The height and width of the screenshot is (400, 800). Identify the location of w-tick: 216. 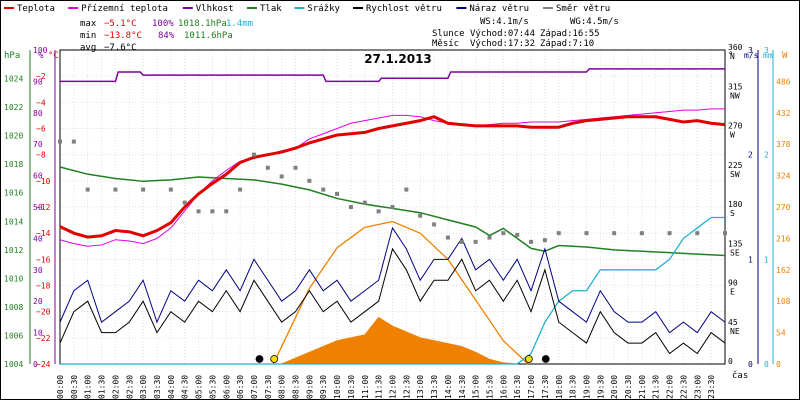
(783, 238).